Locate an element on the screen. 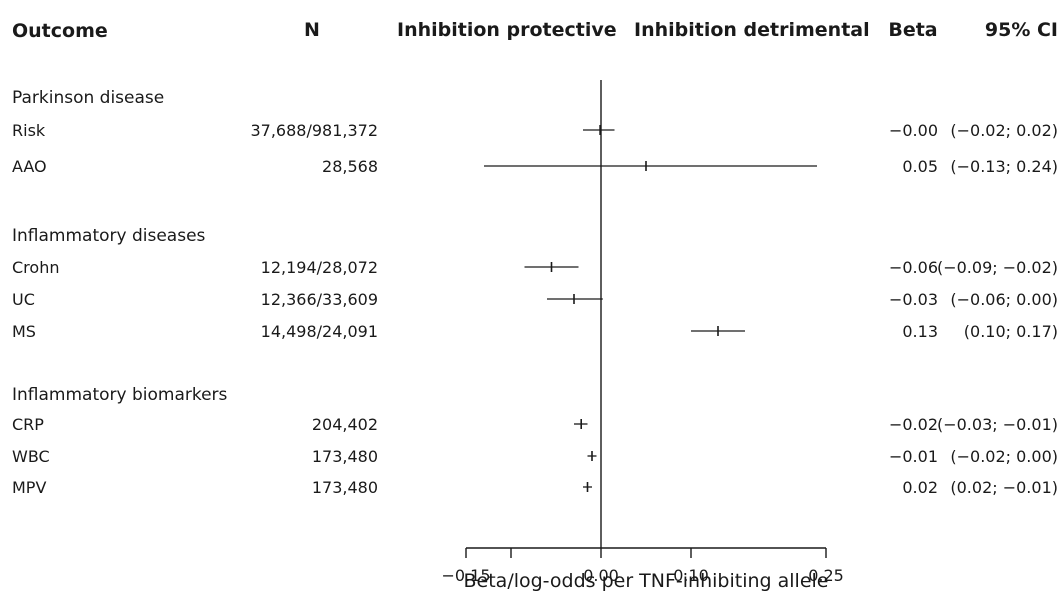 This screenshot has width=1064, height=592. row-ci-value: (−0.13; 0.24) is located at coordinates (1004, 166).